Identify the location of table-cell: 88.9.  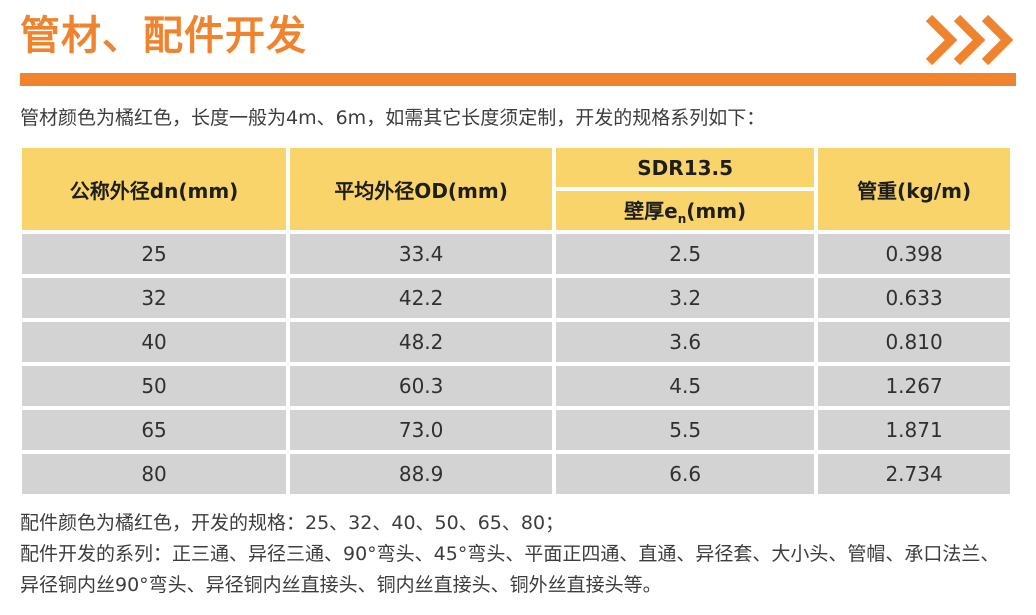
(421, 474).